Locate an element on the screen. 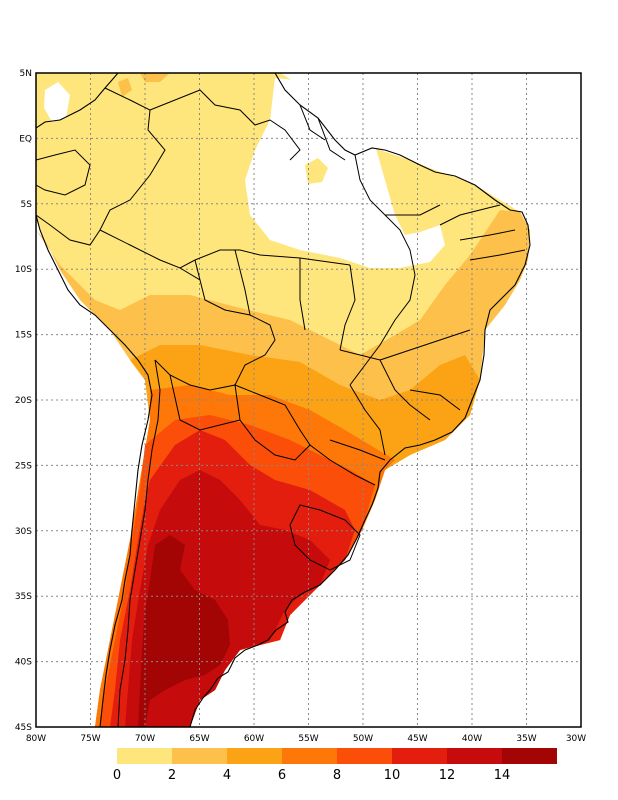  field-14-plus is located at coordinates (184, 631).